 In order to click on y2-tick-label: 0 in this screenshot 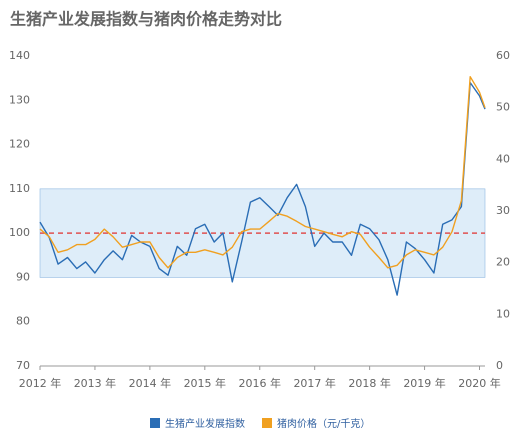, I will do `click(499, 365)`.